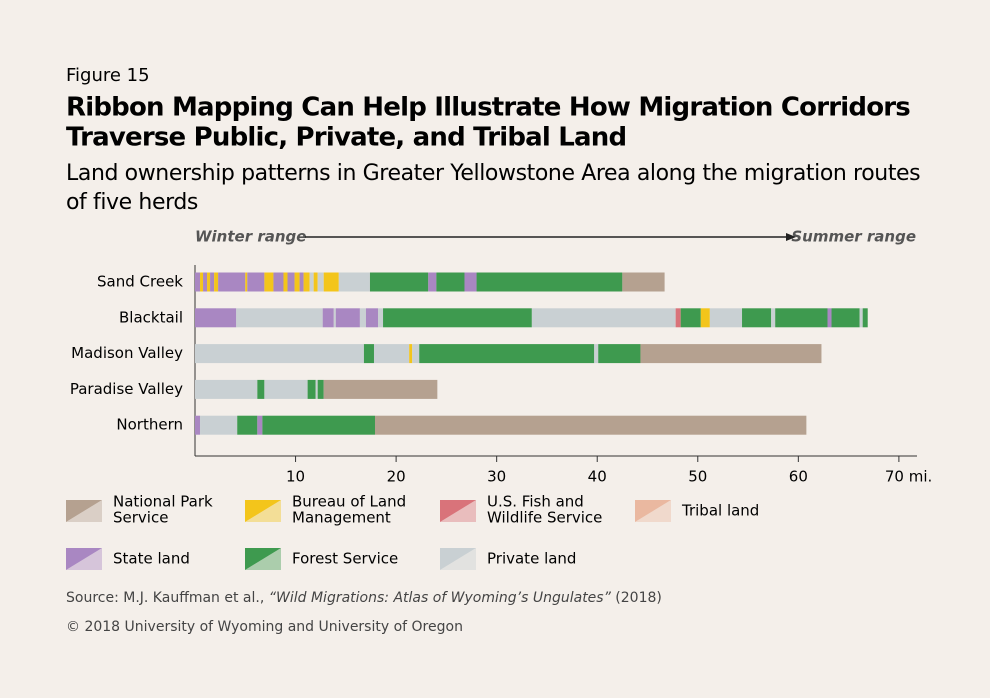 Image resolution: width=990 pixels, height=698 pixels. What do you see at coordinates (165, 598) in the screenshot?
I see `source-prefix: Source: M.J. Kauffman et al.,` at bounding box center [165, 598].